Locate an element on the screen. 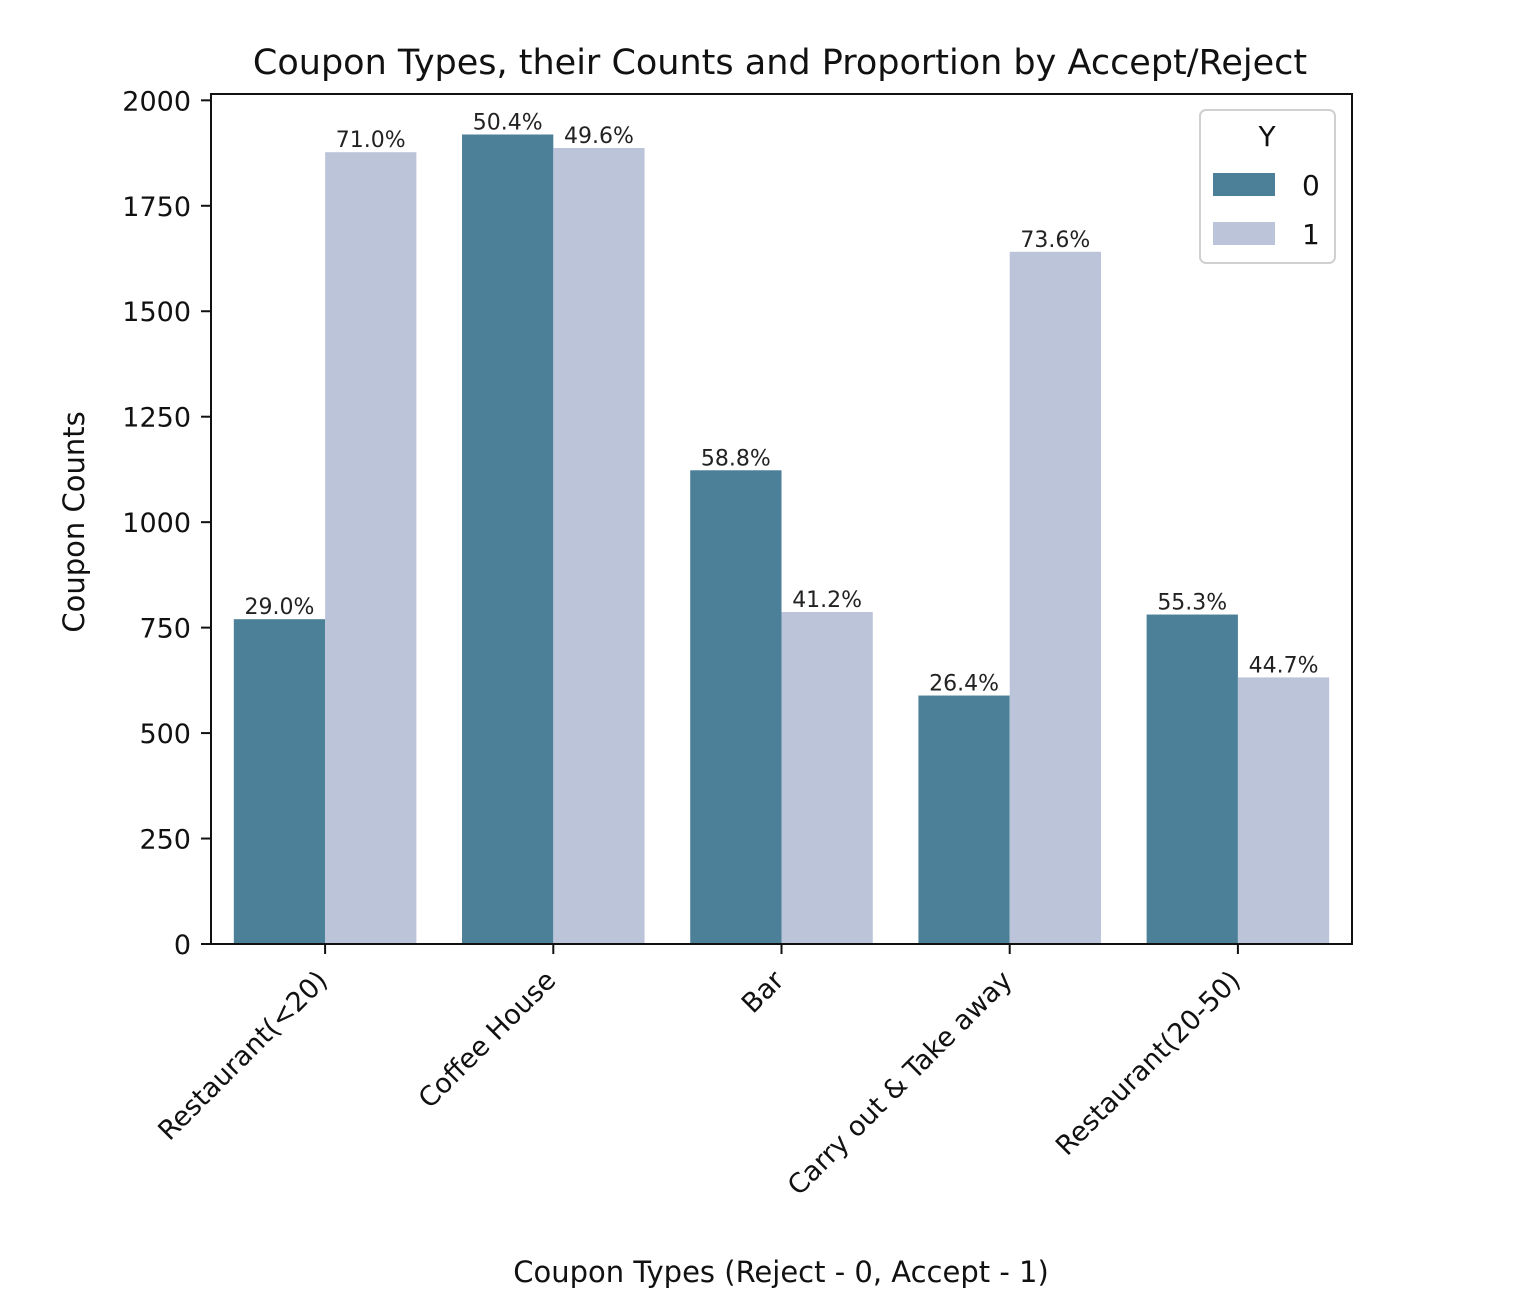 This screenshot has width=1516, height=1308. legend-label-1: 1 is located at coordinates (1311, 234).